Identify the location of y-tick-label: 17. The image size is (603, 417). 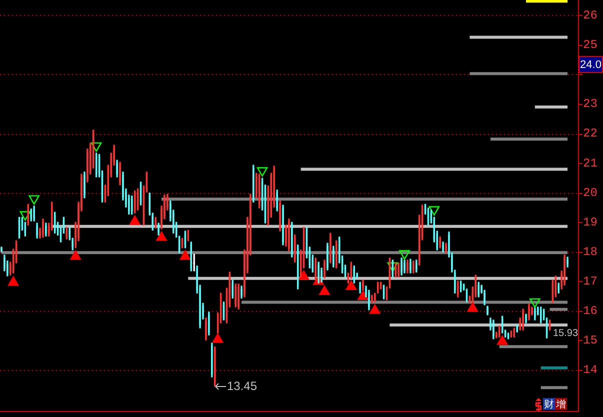
(590, 281).